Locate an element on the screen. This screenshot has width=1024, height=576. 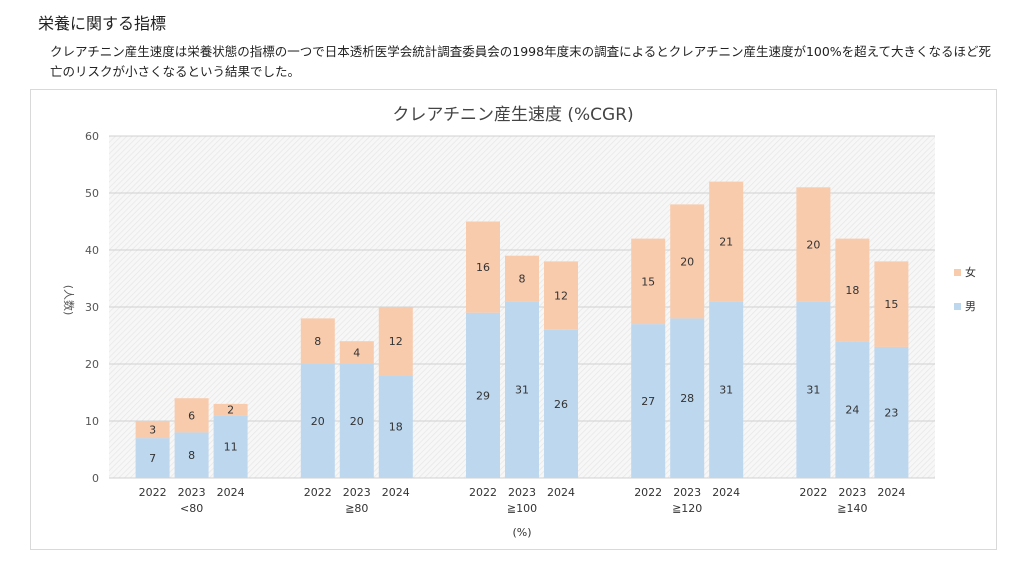
data-label: 29 is located at coordinates (483, 395).